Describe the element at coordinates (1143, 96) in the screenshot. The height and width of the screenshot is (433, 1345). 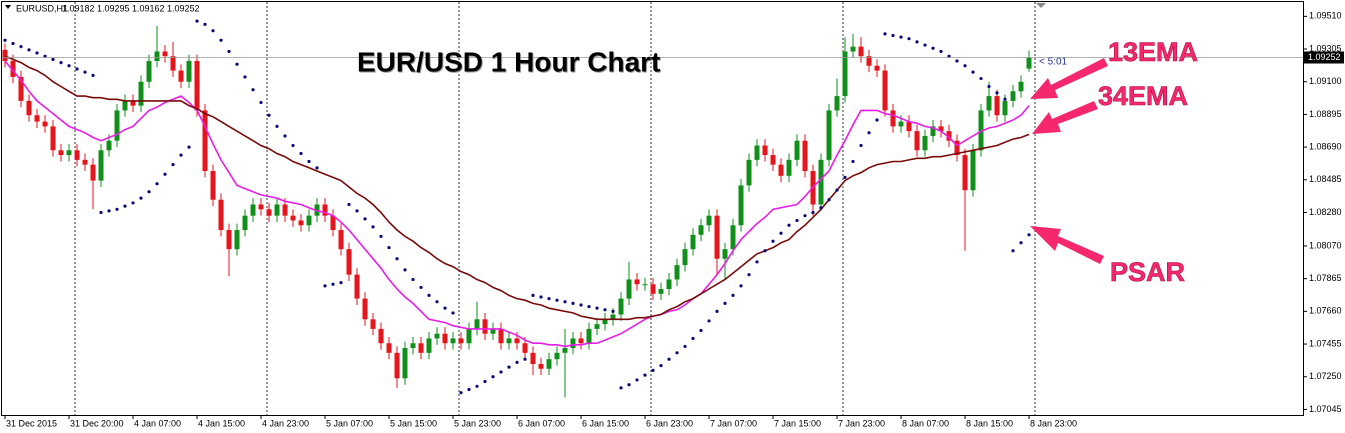
I see `ema34-annotation: 34EMA` at that location.